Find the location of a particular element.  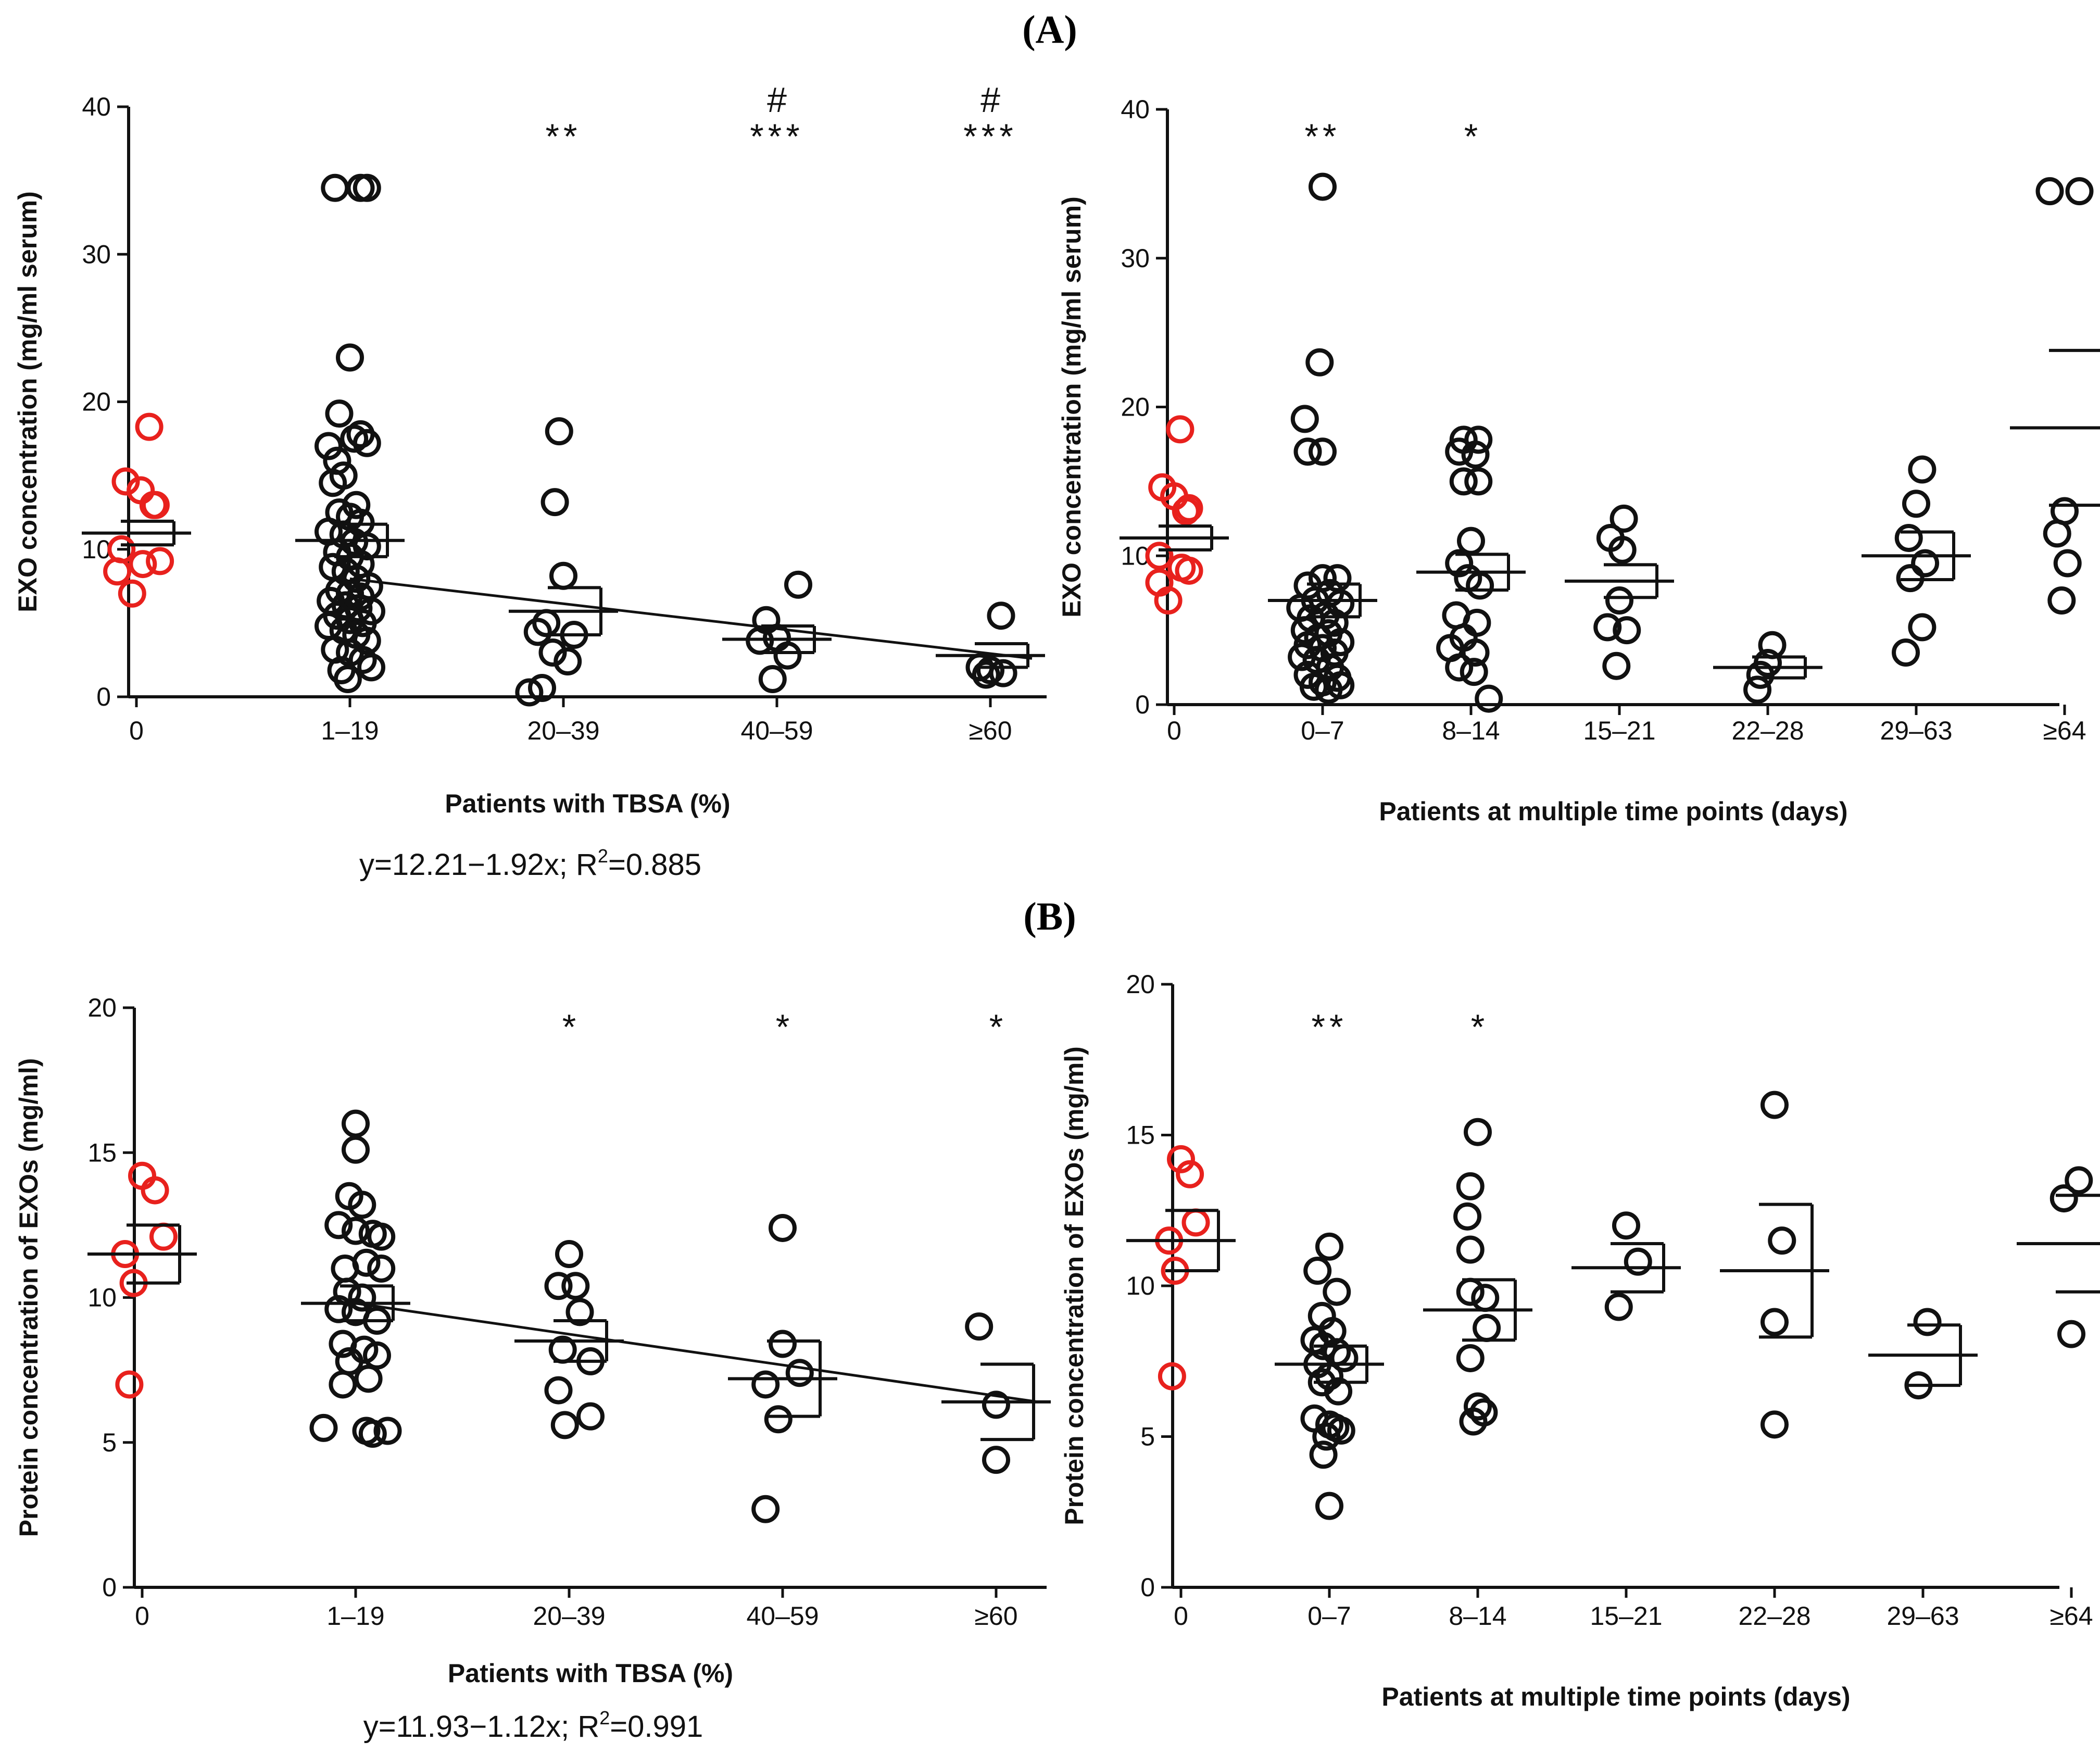

x-tick-label: 20–39 is located at coordinates (563, 730).